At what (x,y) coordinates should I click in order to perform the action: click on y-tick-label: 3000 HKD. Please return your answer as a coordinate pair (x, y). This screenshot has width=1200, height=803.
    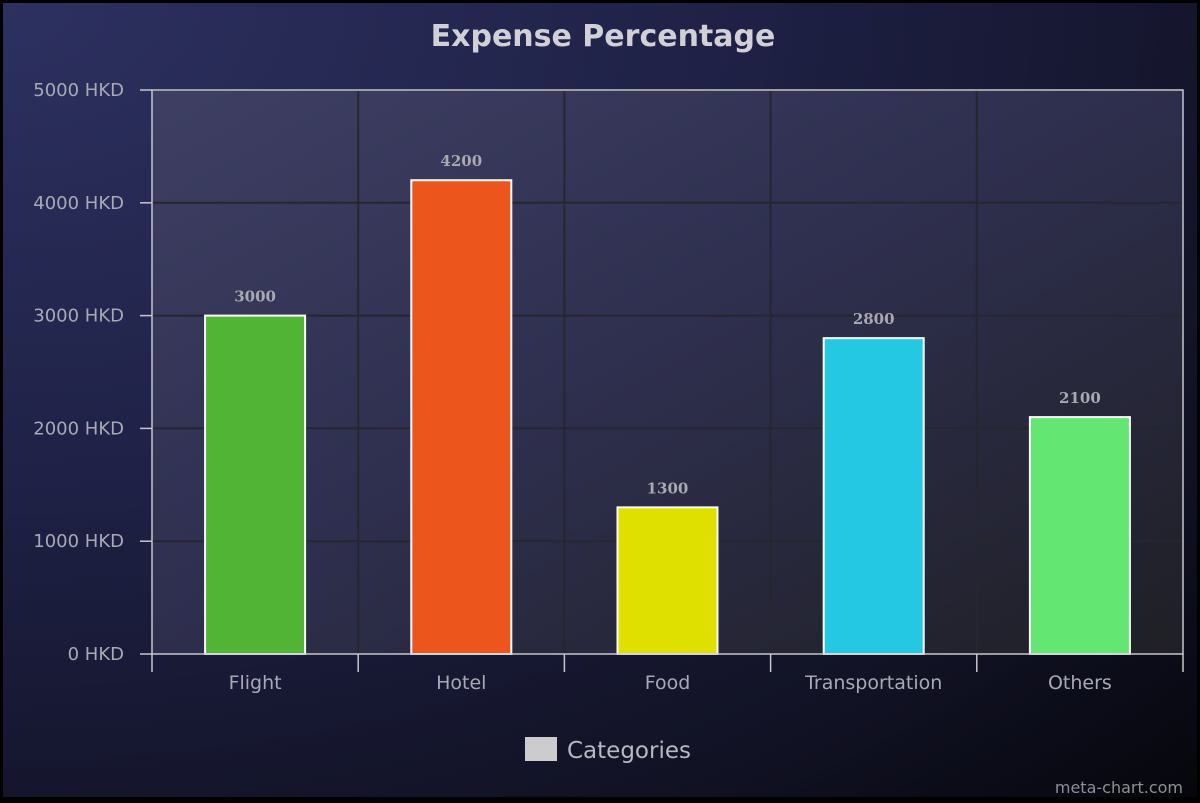
    Looking at the image, I should click on (78, 316).